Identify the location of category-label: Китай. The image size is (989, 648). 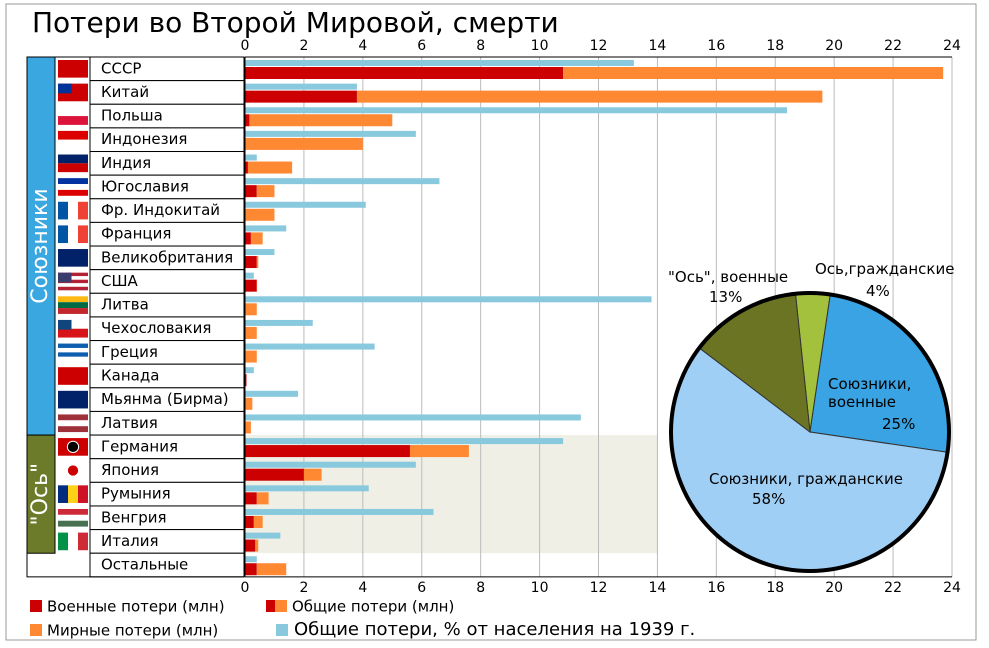
(125, 92).